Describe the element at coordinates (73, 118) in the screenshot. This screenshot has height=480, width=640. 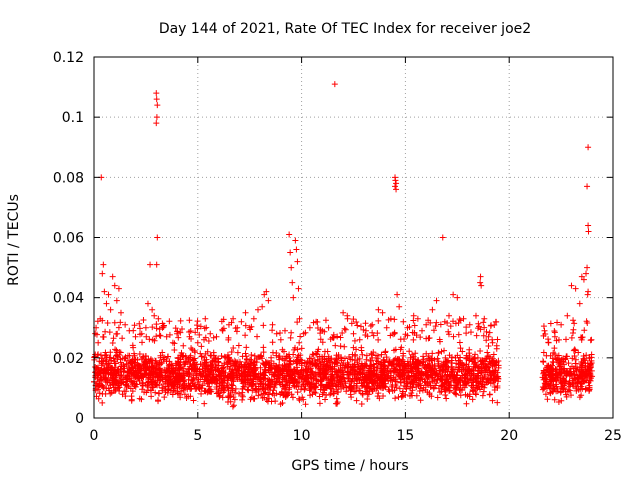
I see `y-tick-label: 0.1` at that location.